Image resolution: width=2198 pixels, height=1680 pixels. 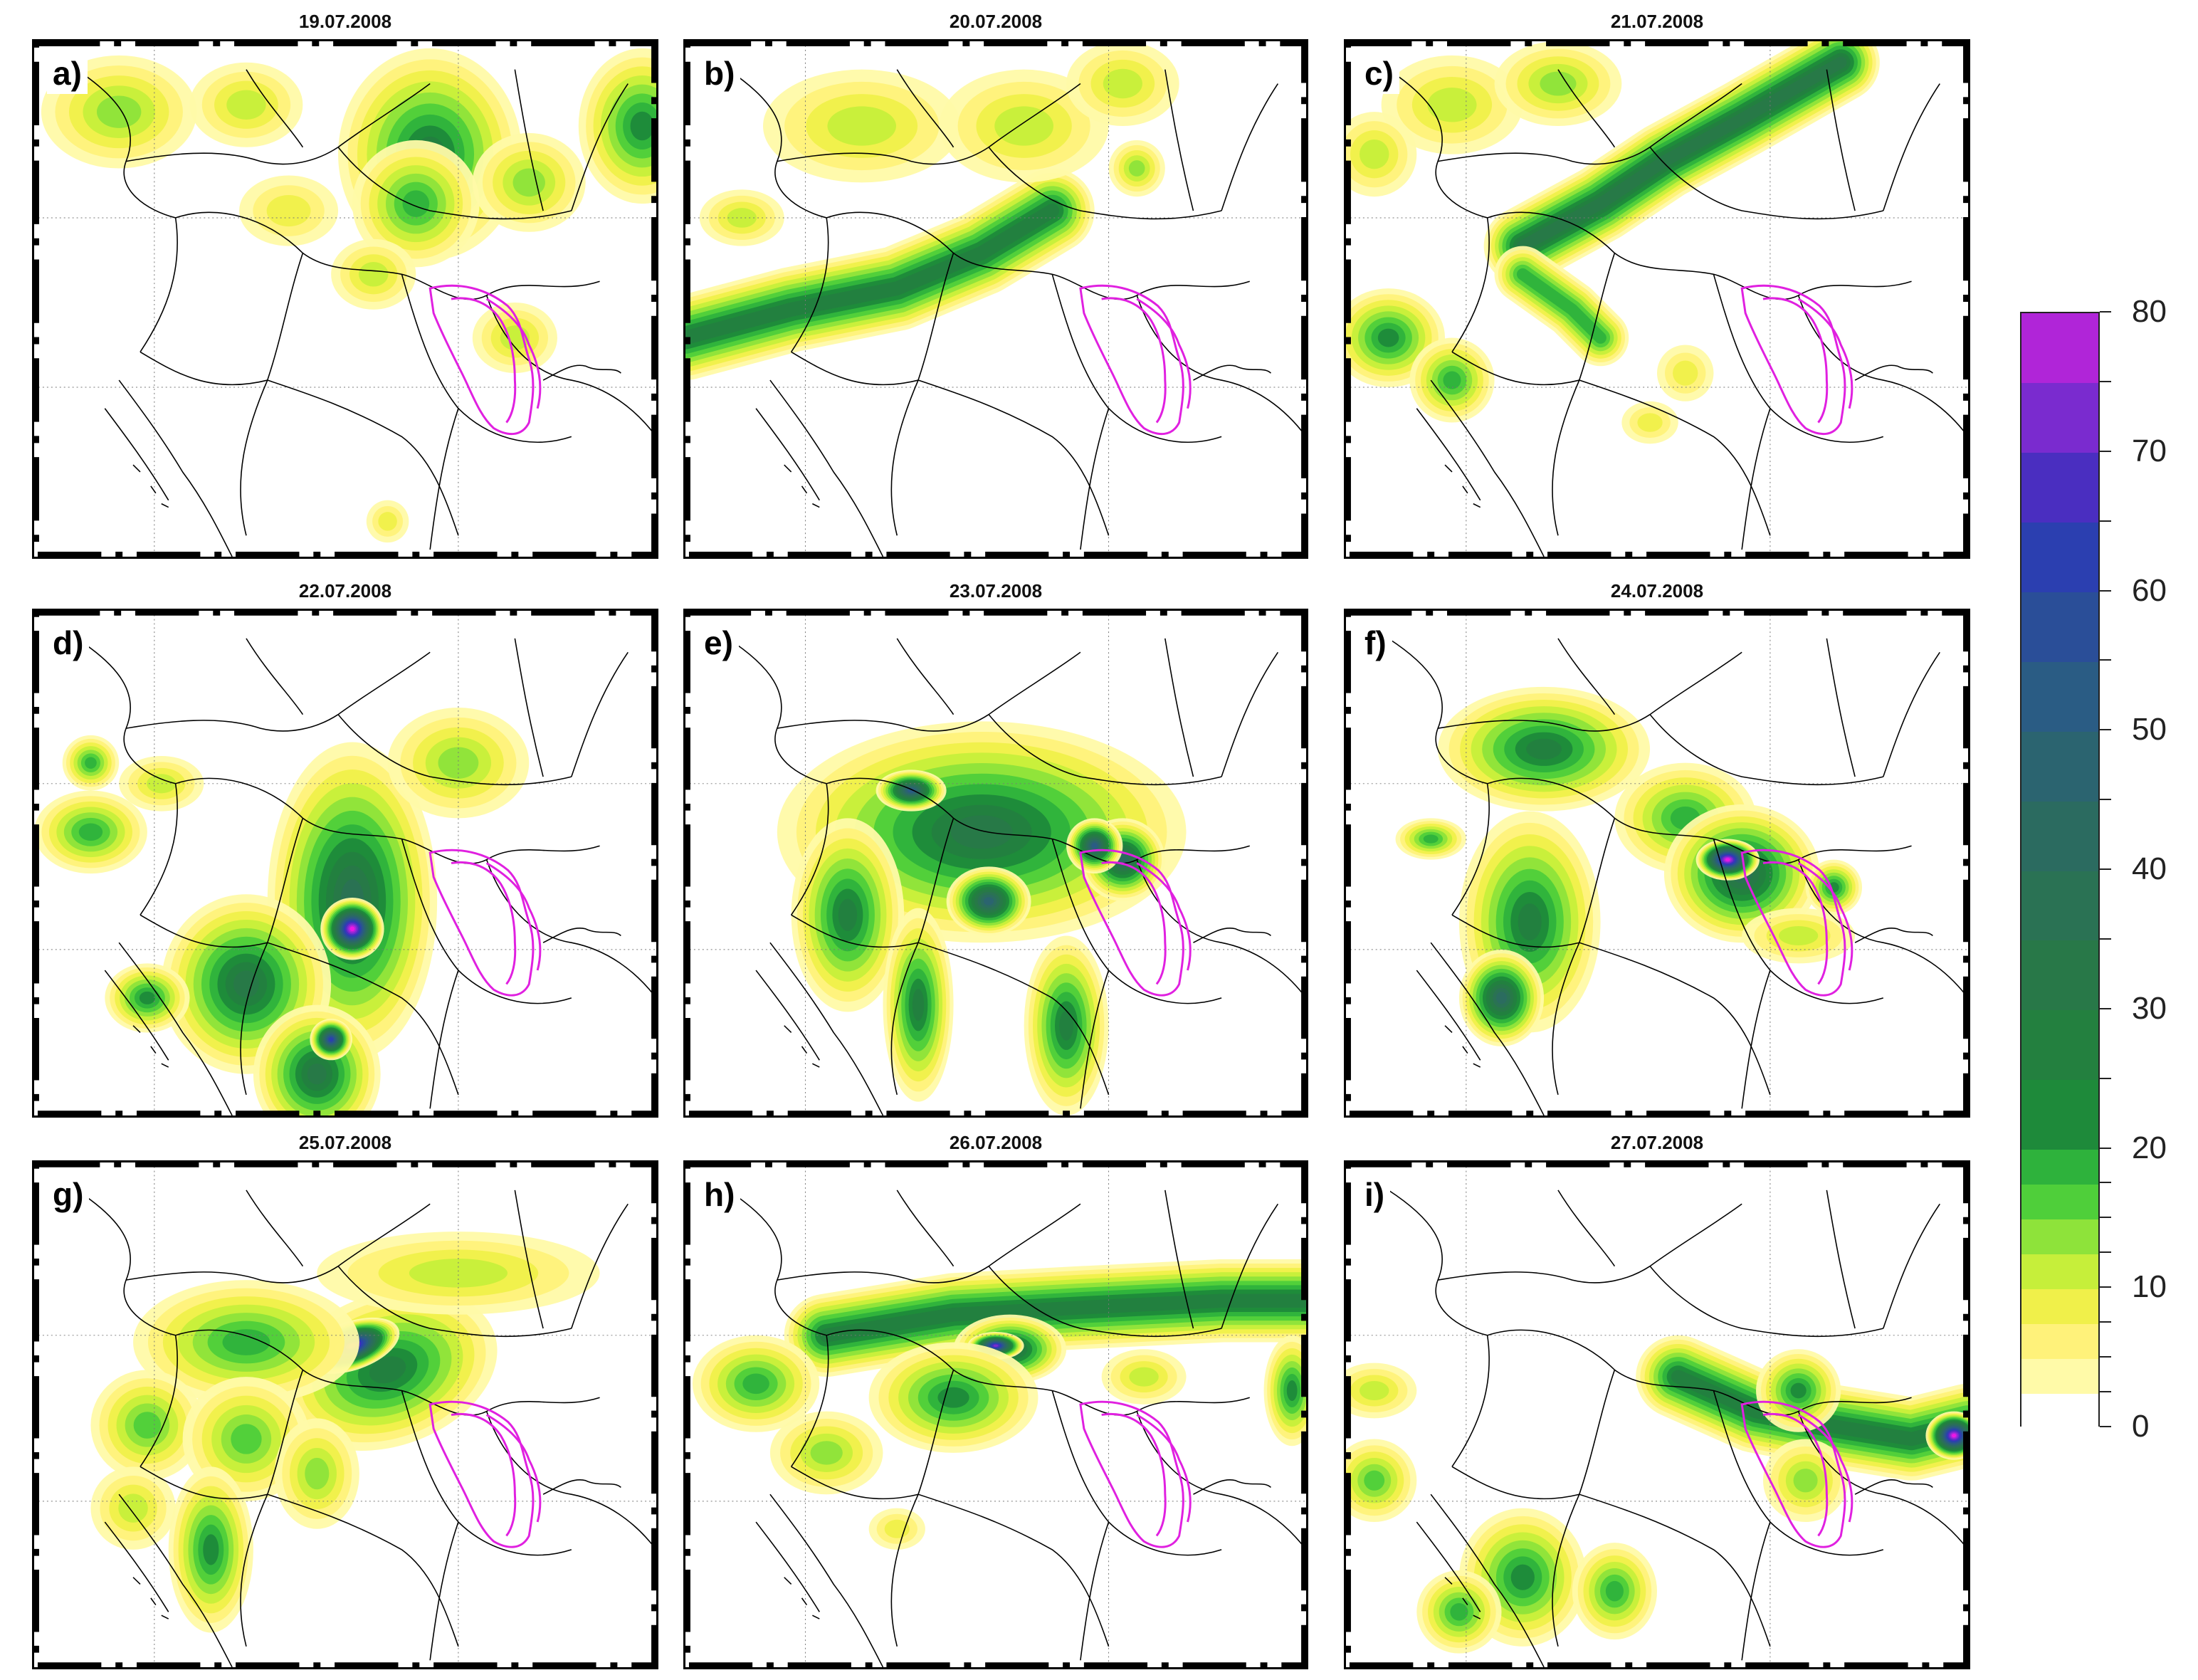 What do you see at coordinates (719, 1194) in the screenshot?
I see `panel-letter: h)` at bounding box center [719, 1194].